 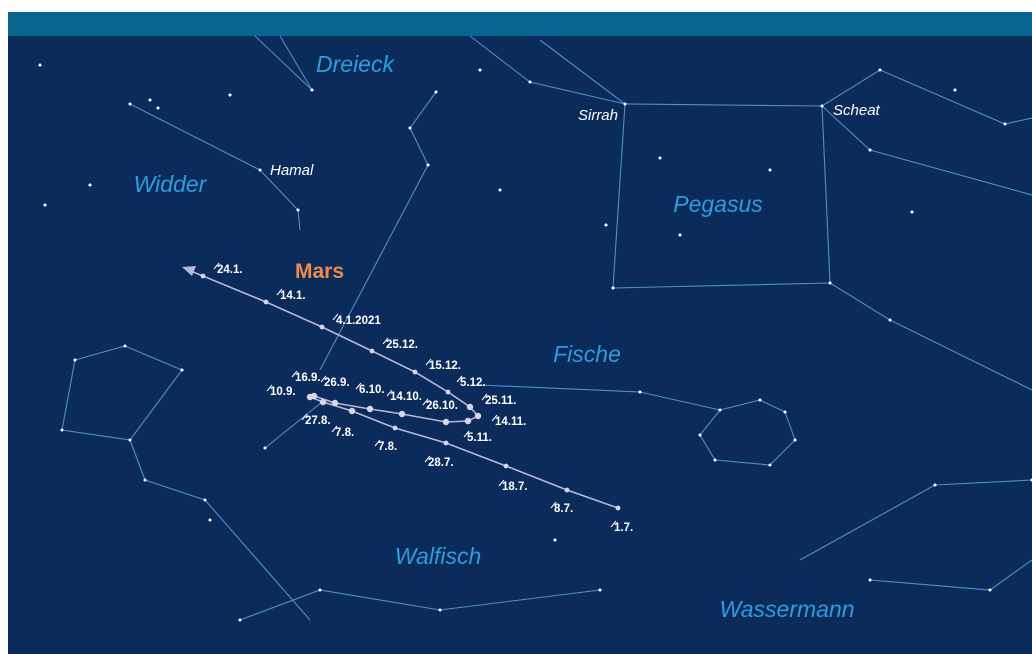 I want to click on date-label: 4.1.2021, so click(x=358, y=321).